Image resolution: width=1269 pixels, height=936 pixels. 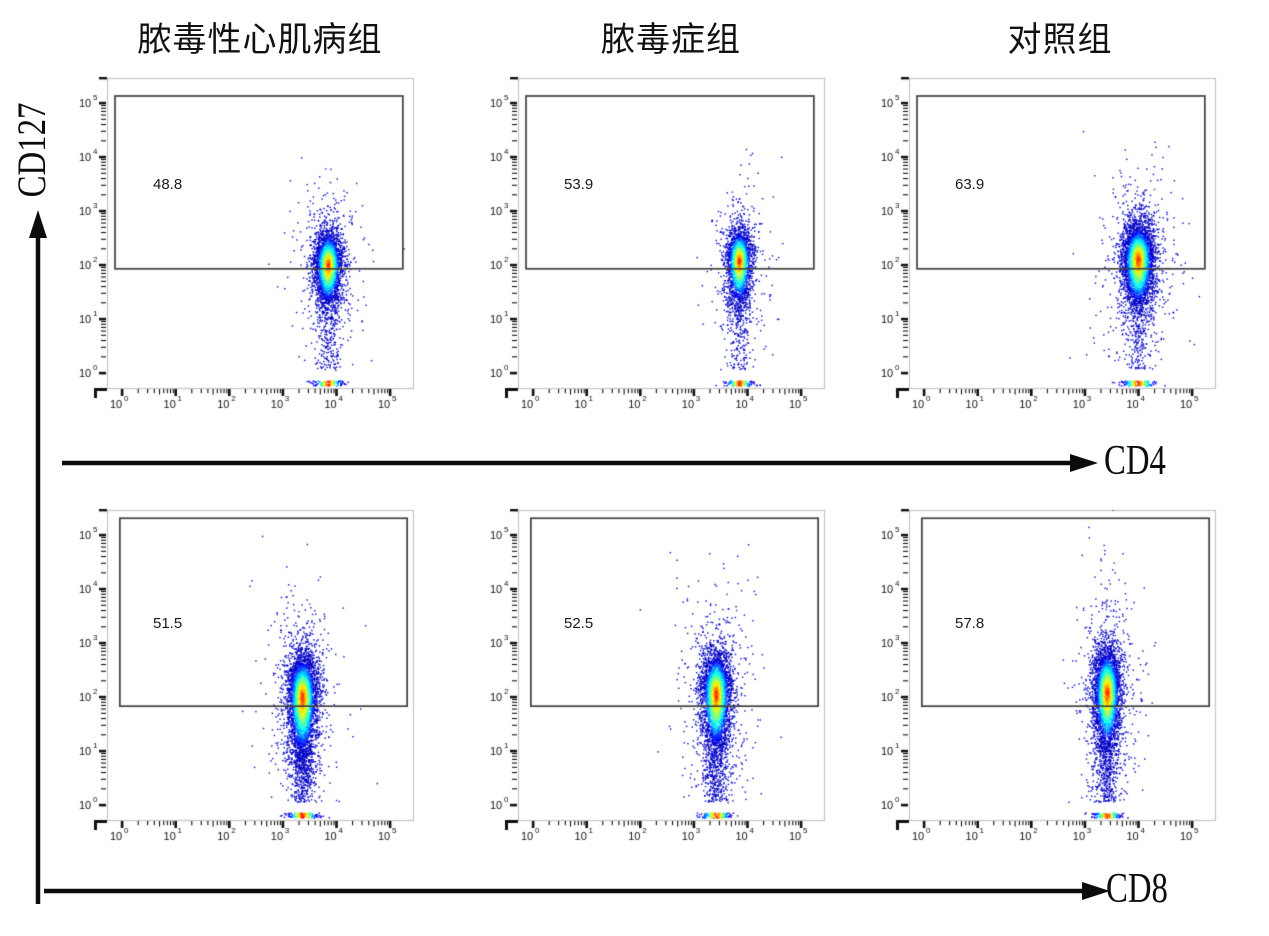 I want to click on x-axis-label-cd4: CD4, so click(x=1135, y=461).